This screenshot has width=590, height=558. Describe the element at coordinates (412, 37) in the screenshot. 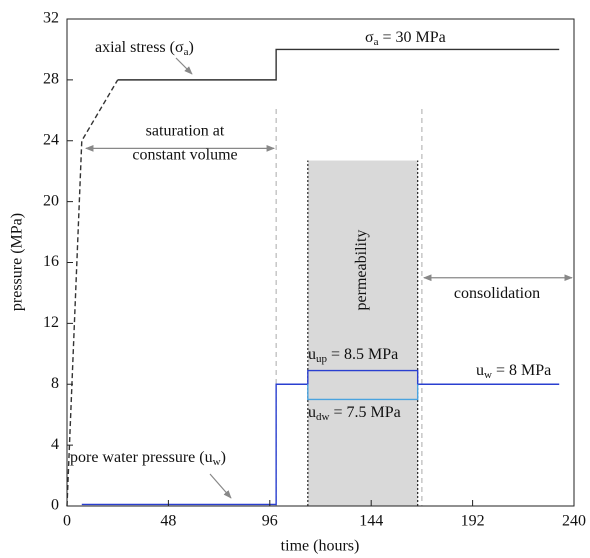

I see `annotation-text: = 30 MPa` at that location.